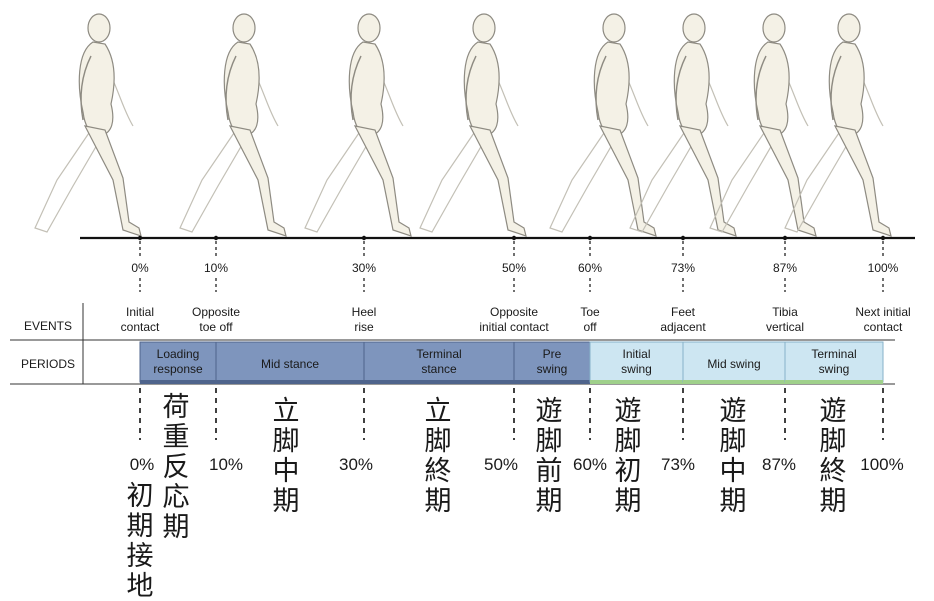 Image resolution: width=934 pixels, height=601 pixels. I want to click on period-japanese-char: 立, so click(286, 411).